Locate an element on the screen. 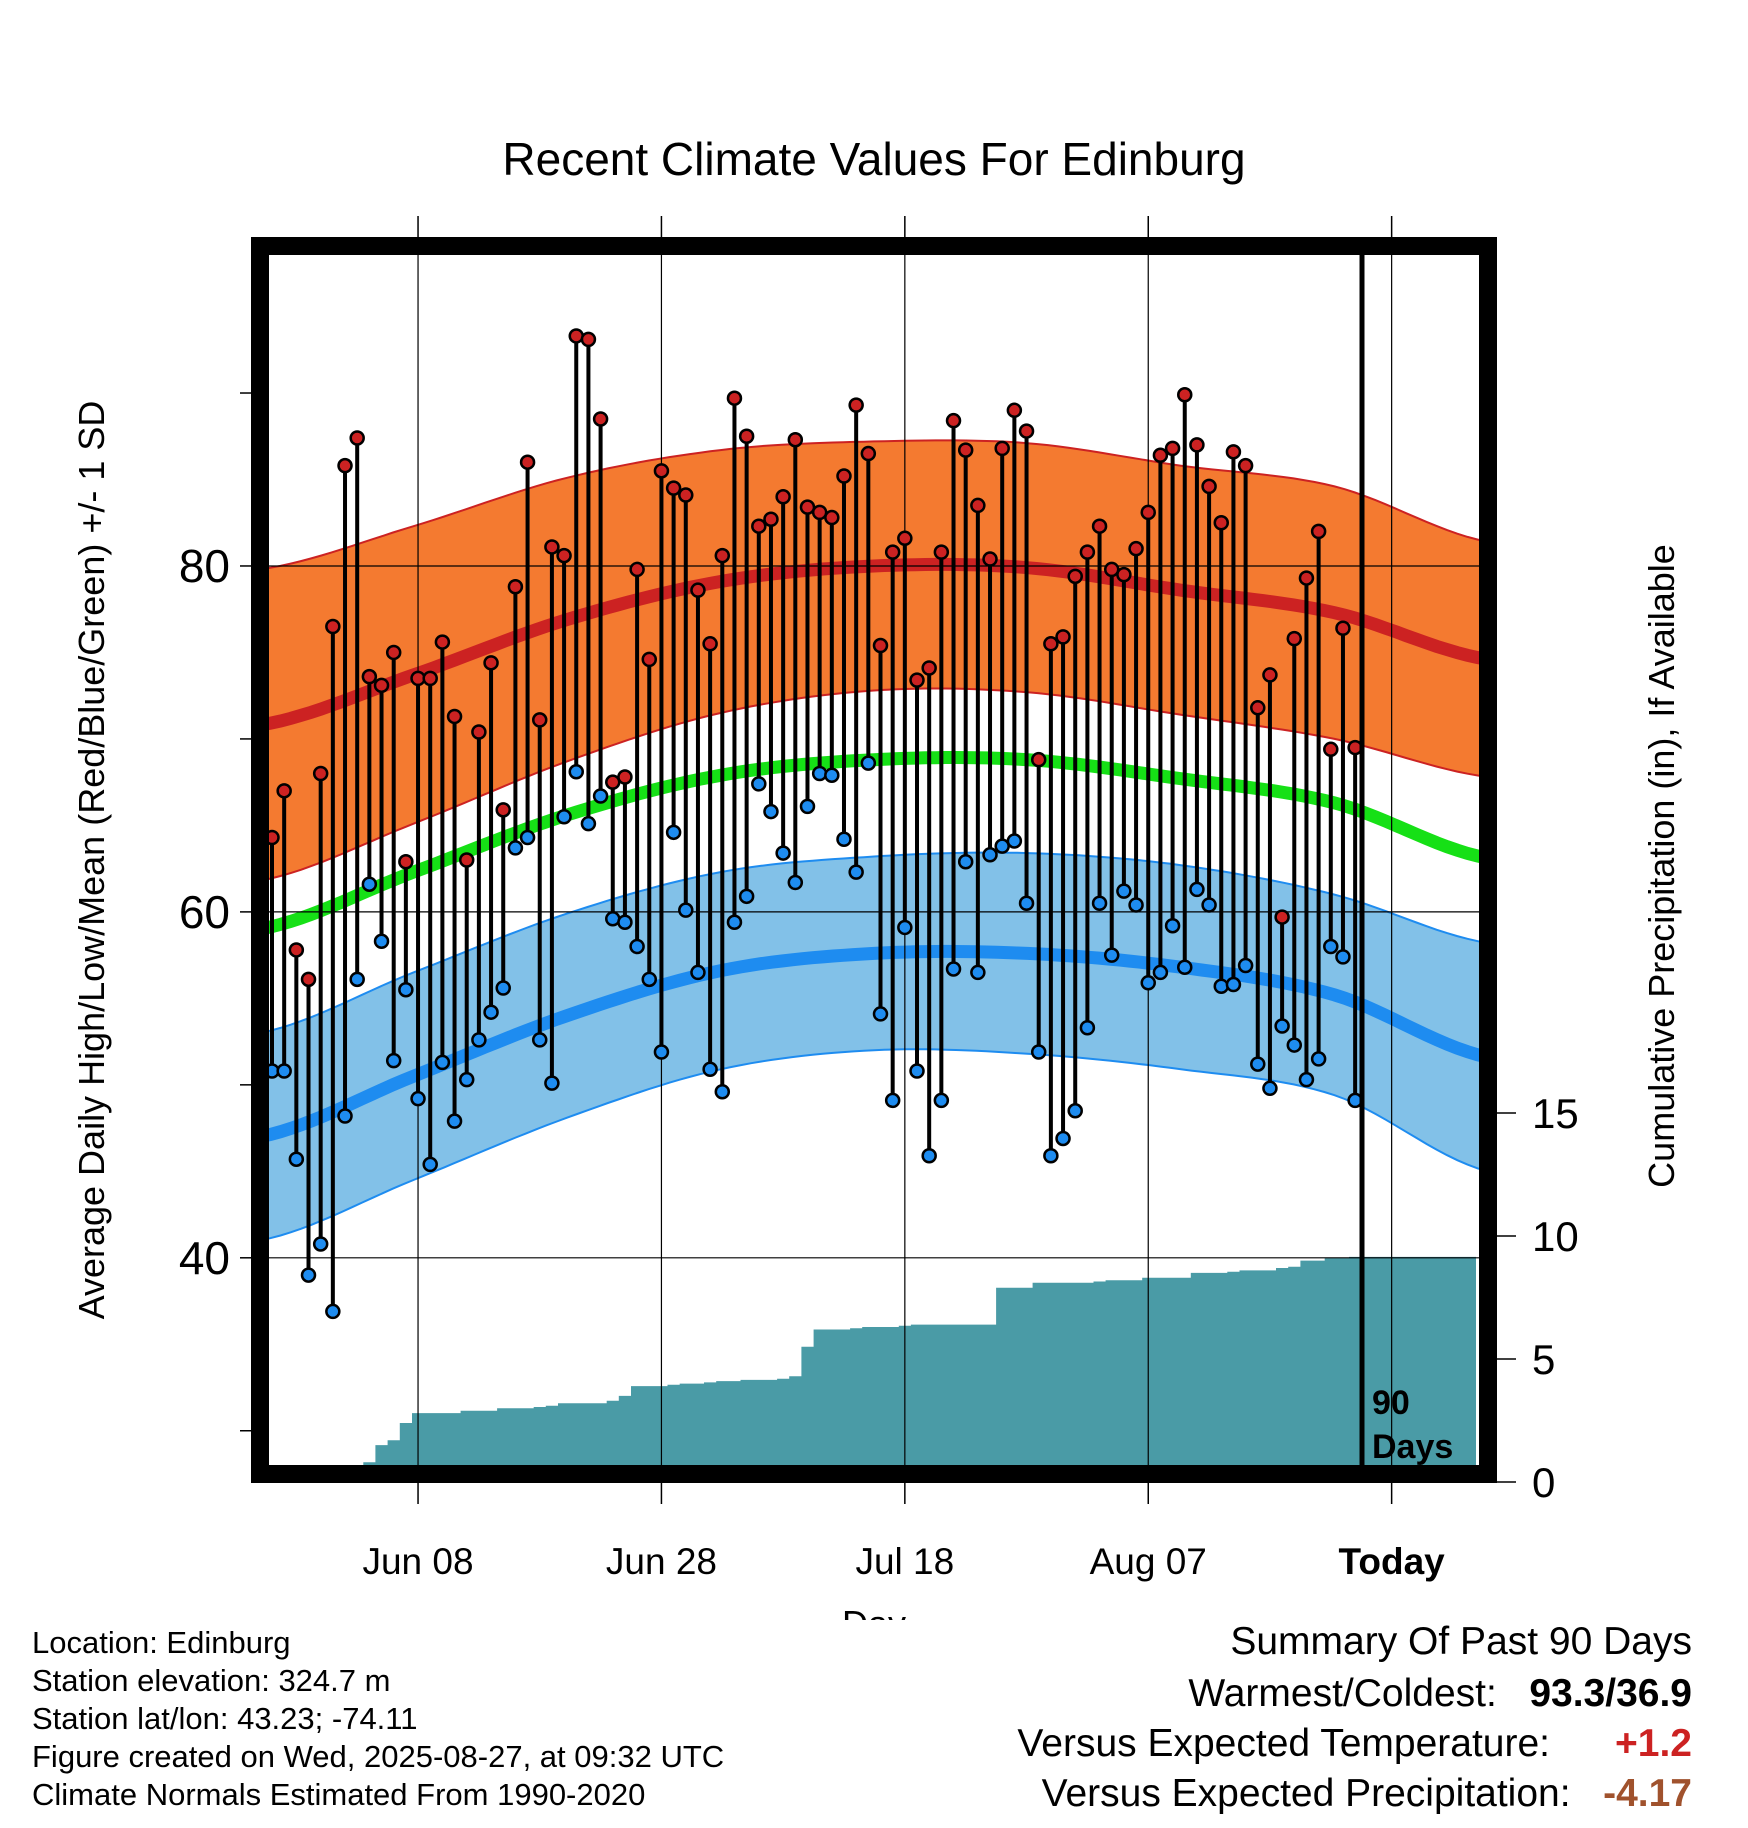 The width and height of the screenshot is (1748, 1828). today-days-label: 90 is located at coordinates (1391, 1403).